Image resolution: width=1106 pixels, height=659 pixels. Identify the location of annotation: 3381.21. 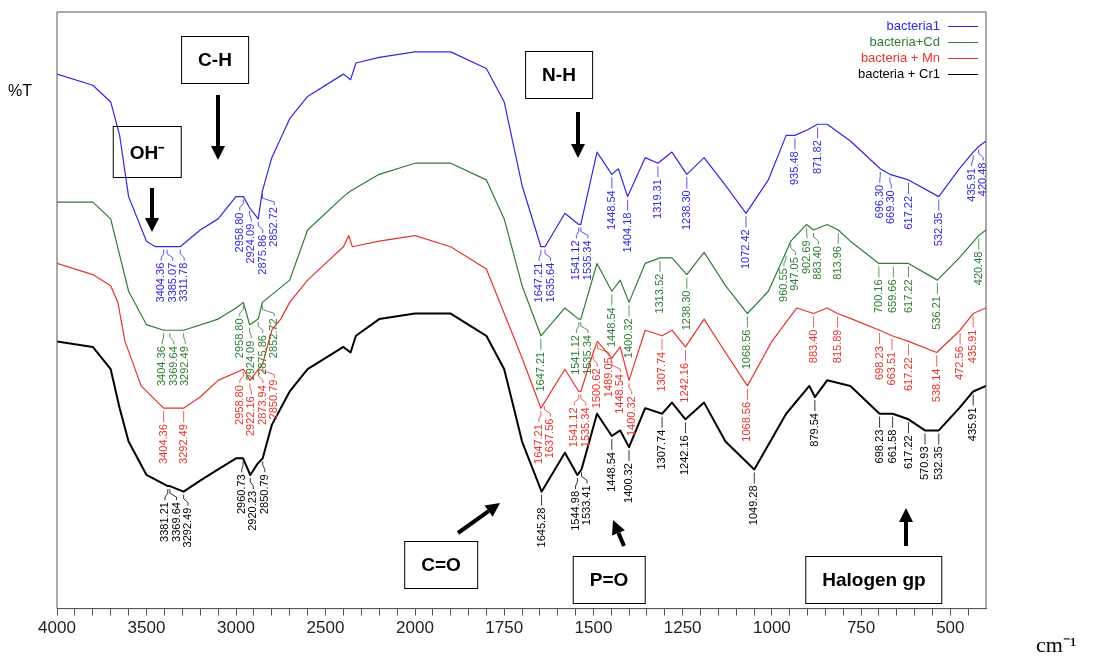
(164, 522).